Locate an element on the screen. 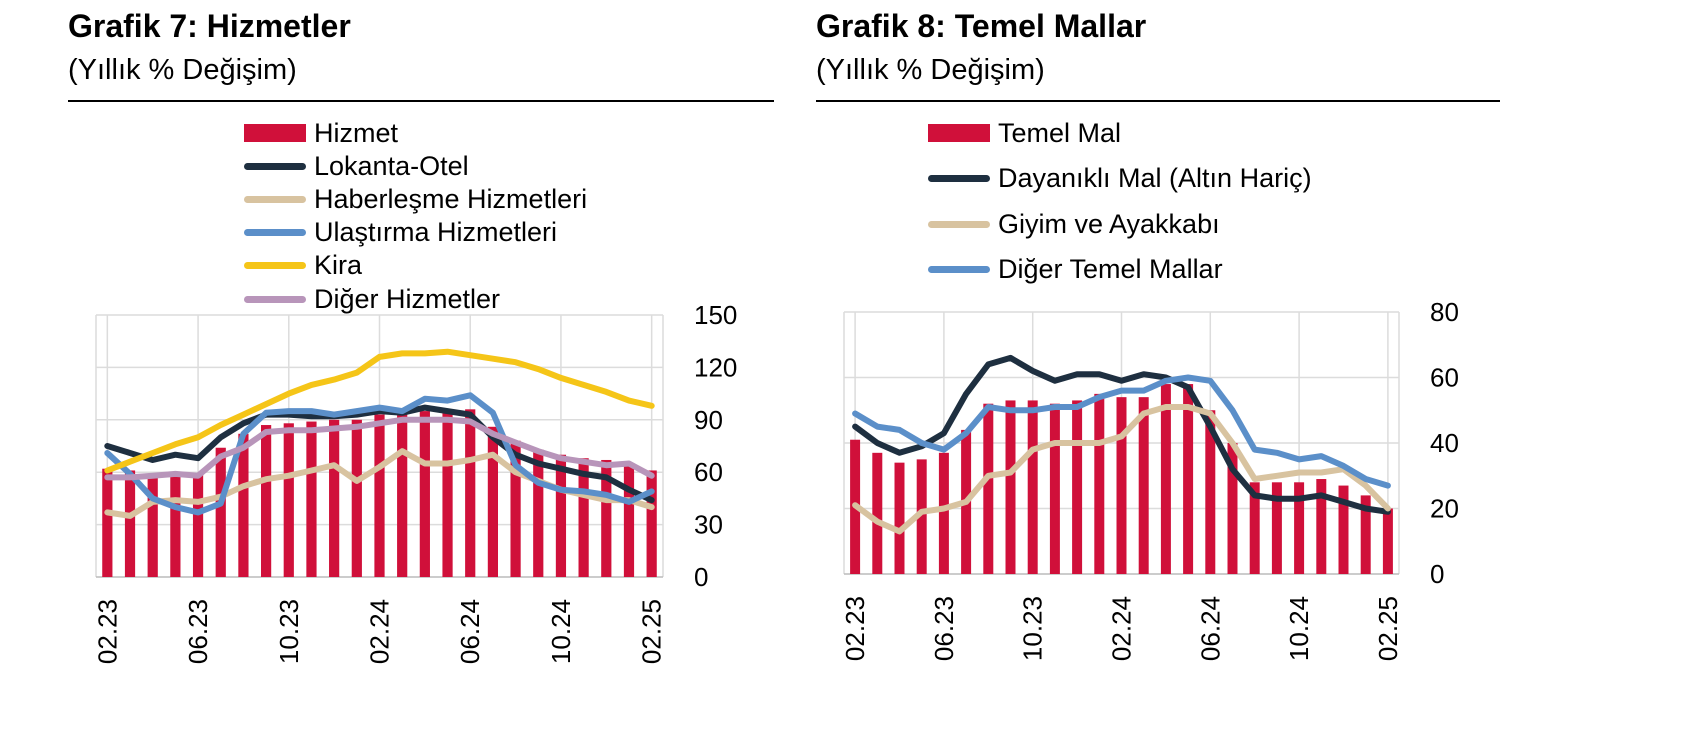 Image resolution: width=1682 pixels, height=740 pixels. legend-item: Ulaştırma Hizmetleri is located at coordinates (400, 233).